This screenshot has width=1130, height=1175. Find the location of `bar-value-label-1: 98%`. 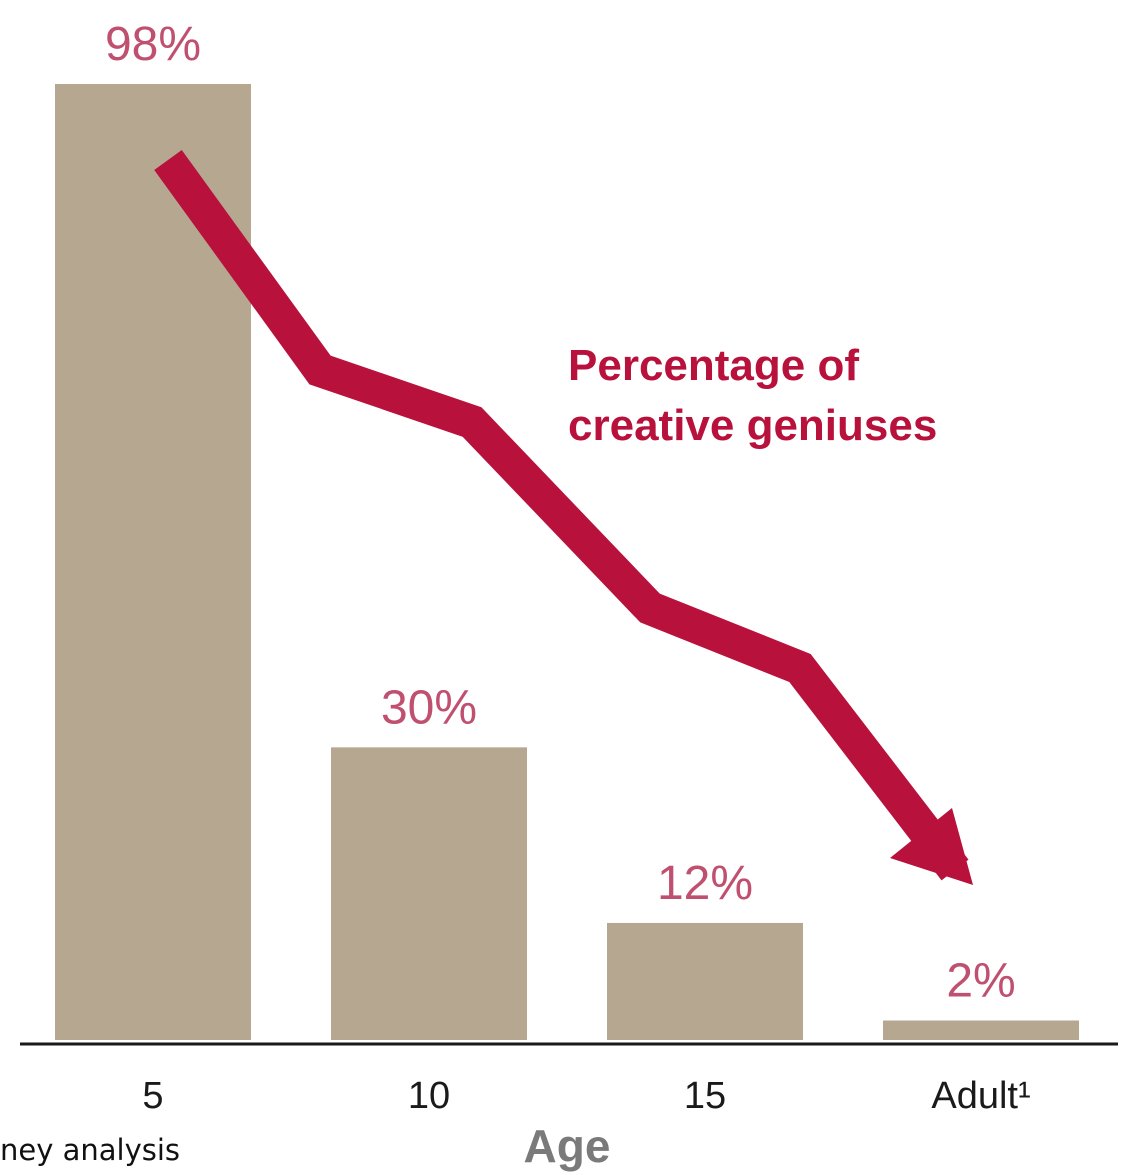

bar-value-label-1: 98% is located at coordinates (153, 44).